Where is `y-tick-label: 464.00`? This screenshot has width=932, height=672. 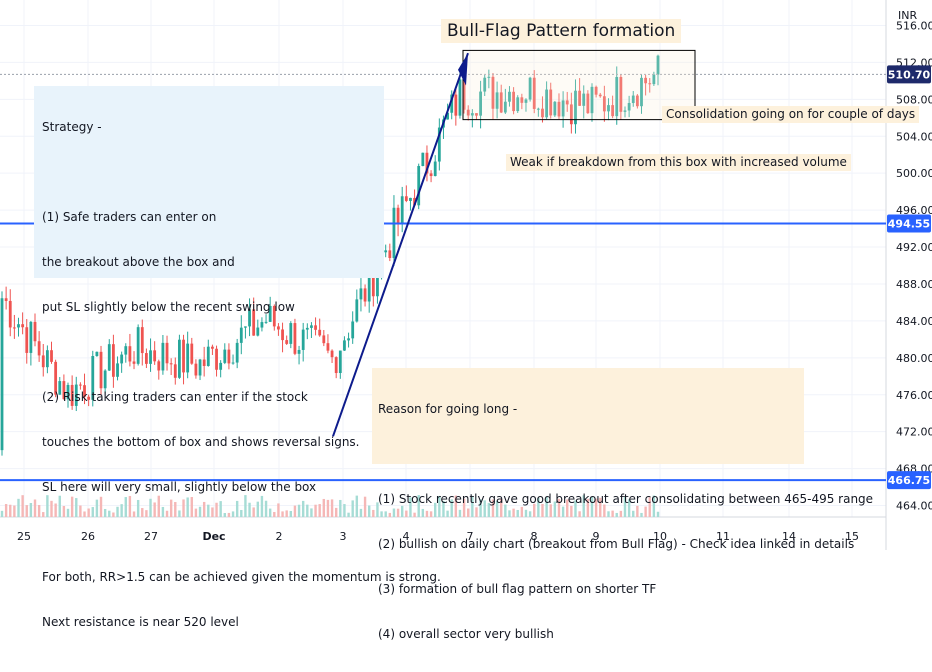
y-tick-label: 464.00 is located at coordinates (914, 506).